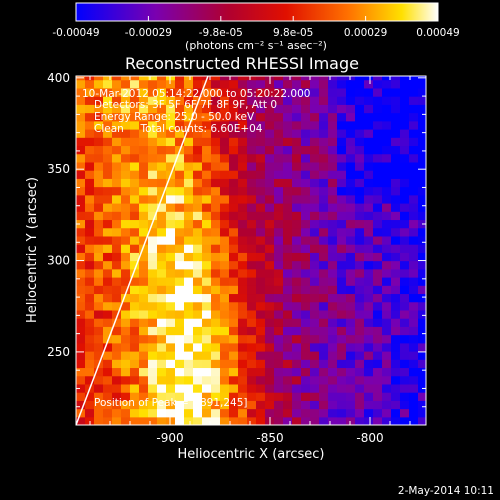  Describe the element at coordinates (293, 33) in the screenshot. I see `colorbar-tick-label: 9.8e-05` at that location.